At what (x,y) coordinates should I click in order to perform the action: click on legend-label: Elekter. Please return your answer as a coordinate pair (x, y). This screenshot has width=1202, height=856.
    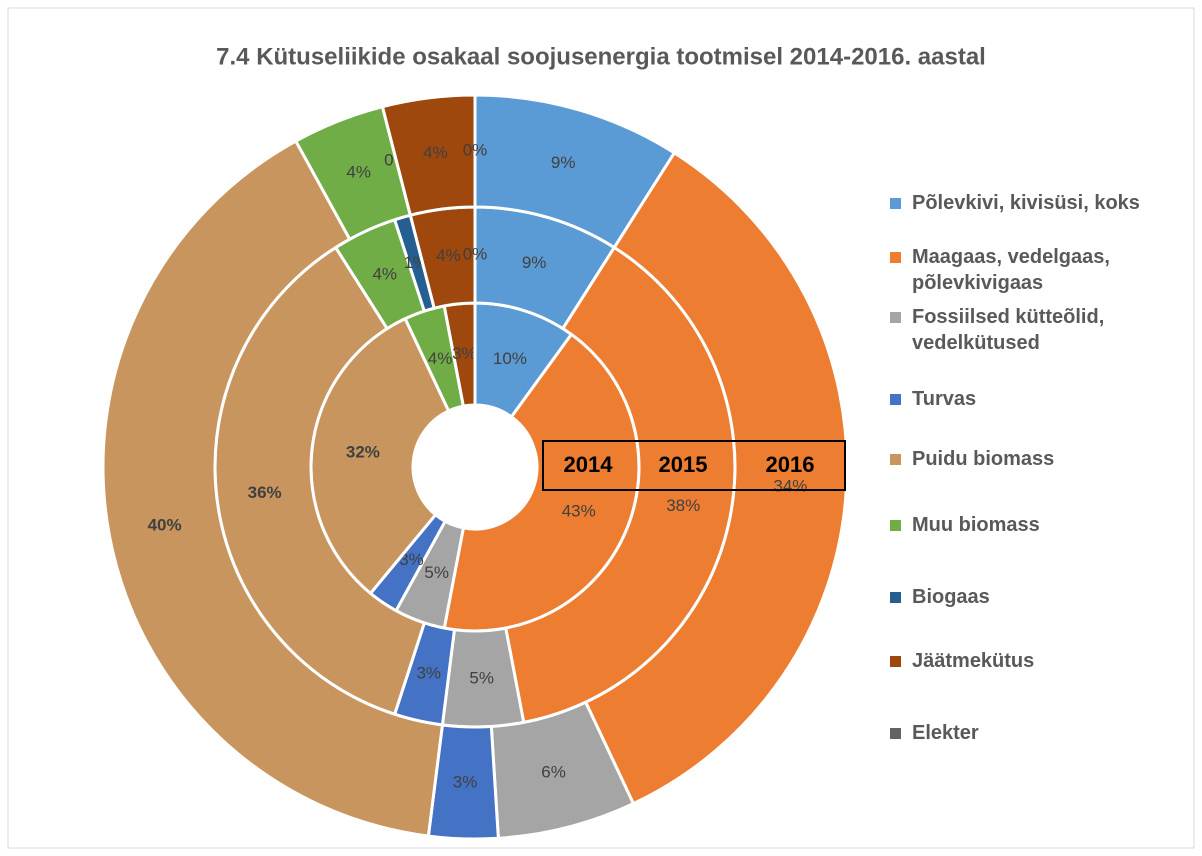
    Looking at the image, I should click on (945, 733).